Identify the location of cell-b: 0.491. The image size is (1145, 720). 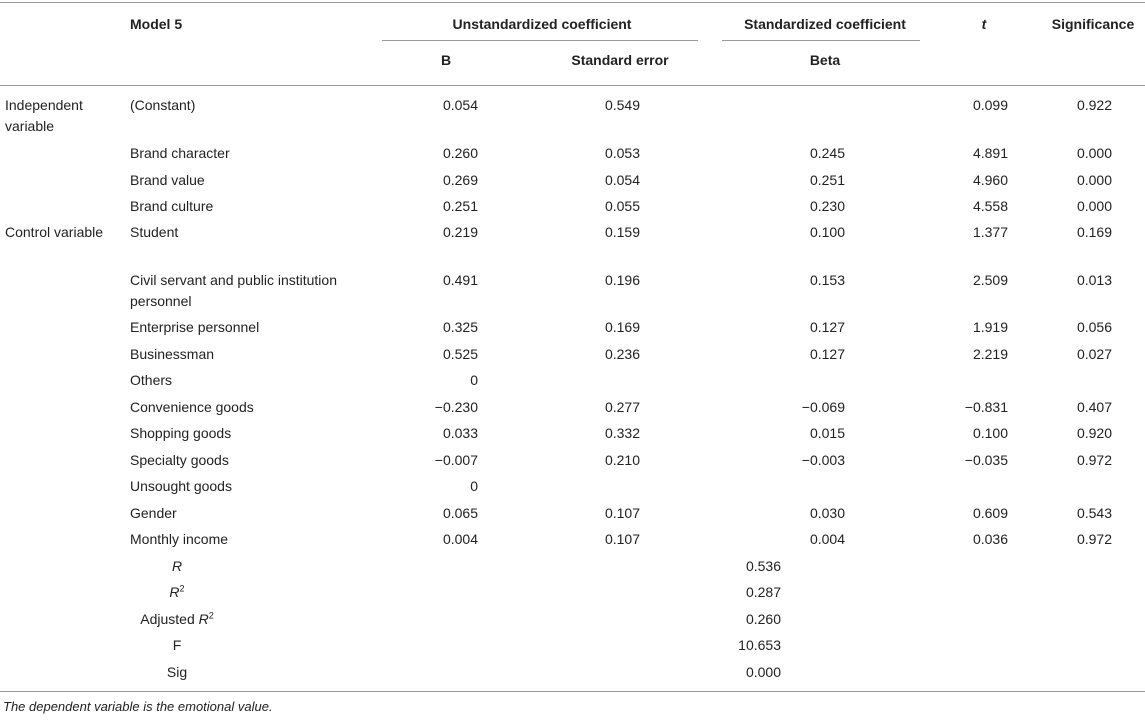
(460, 280).